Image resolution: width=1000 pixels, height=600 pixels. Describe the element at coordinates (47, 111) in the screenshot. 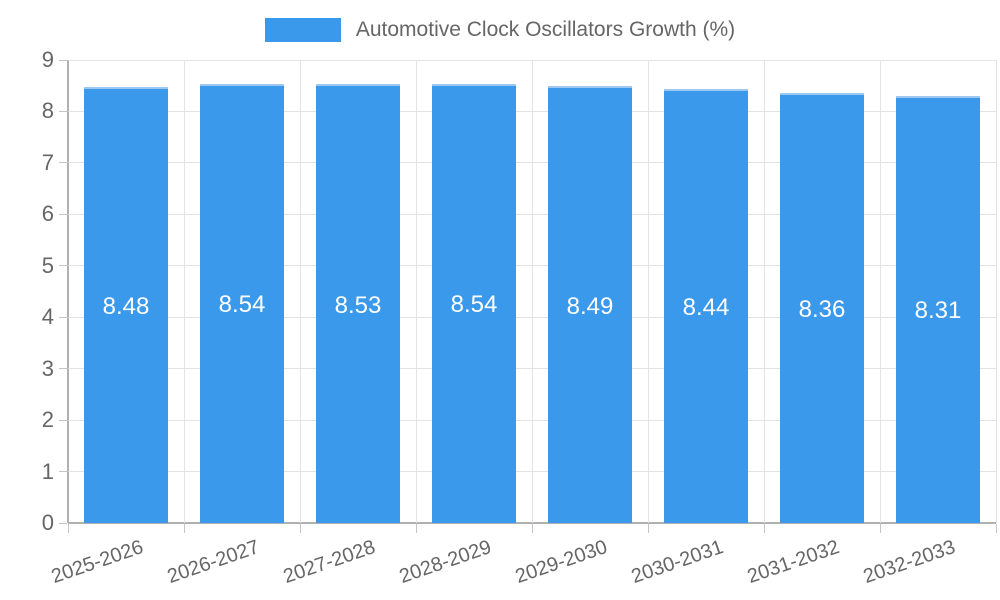

I see `y-tick-label: 8` at that location.